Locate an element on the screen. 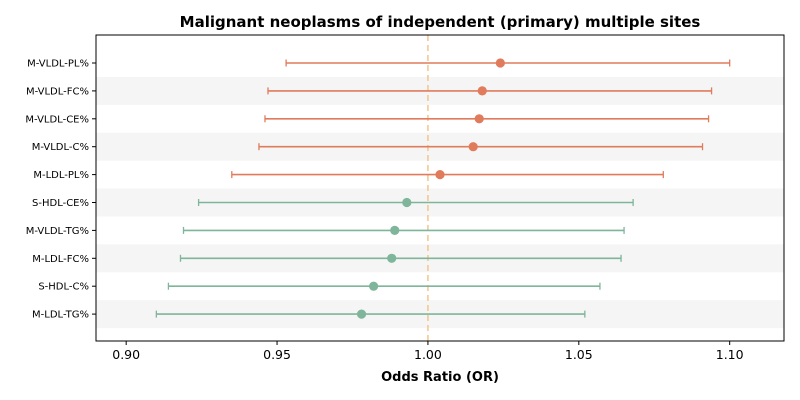  x-axis: 0.90 0.95 1.00 1.05 1.10 is located at coordinates (428, 351).